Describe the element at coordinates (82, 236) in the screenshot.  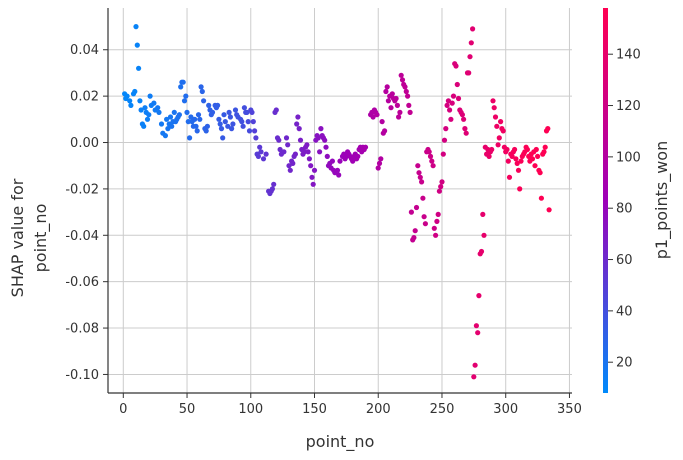
I see `y-tick-label: -0.04` at that location.